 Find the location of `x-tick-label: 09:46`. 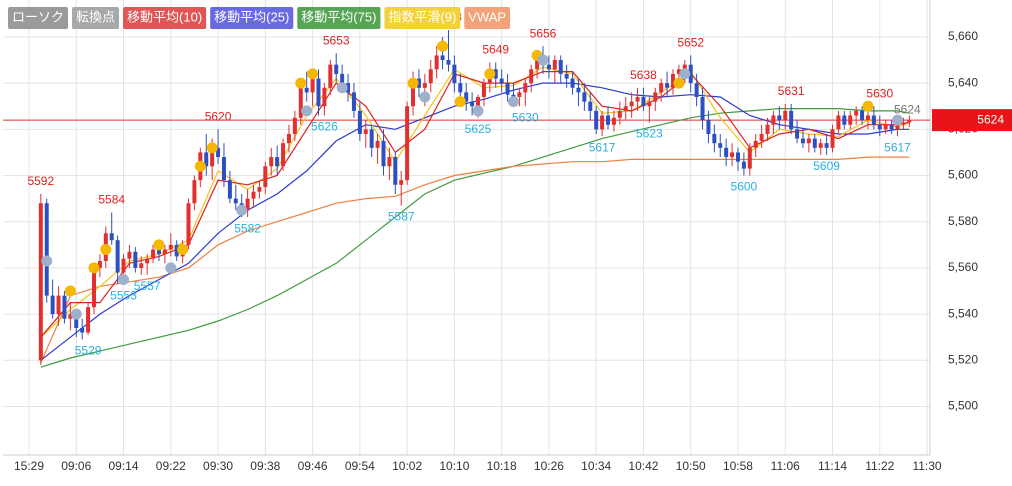

x-tick-label: 09:46 is located at coordinates (313, 466).